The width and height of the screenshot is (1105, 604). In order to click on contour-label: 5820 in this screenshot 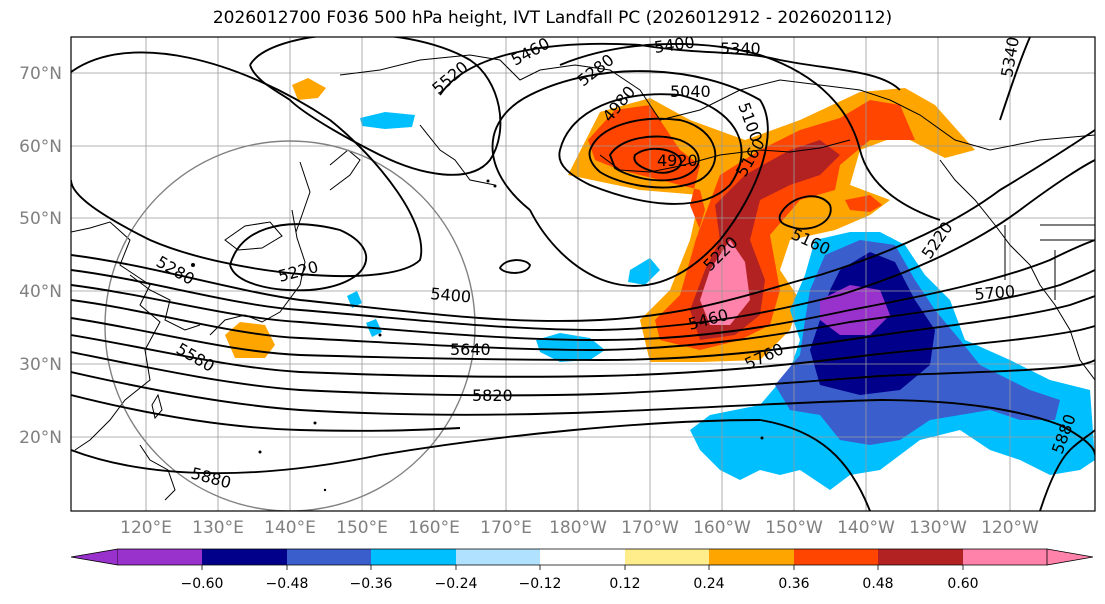, I will do `click(492, 395)`.